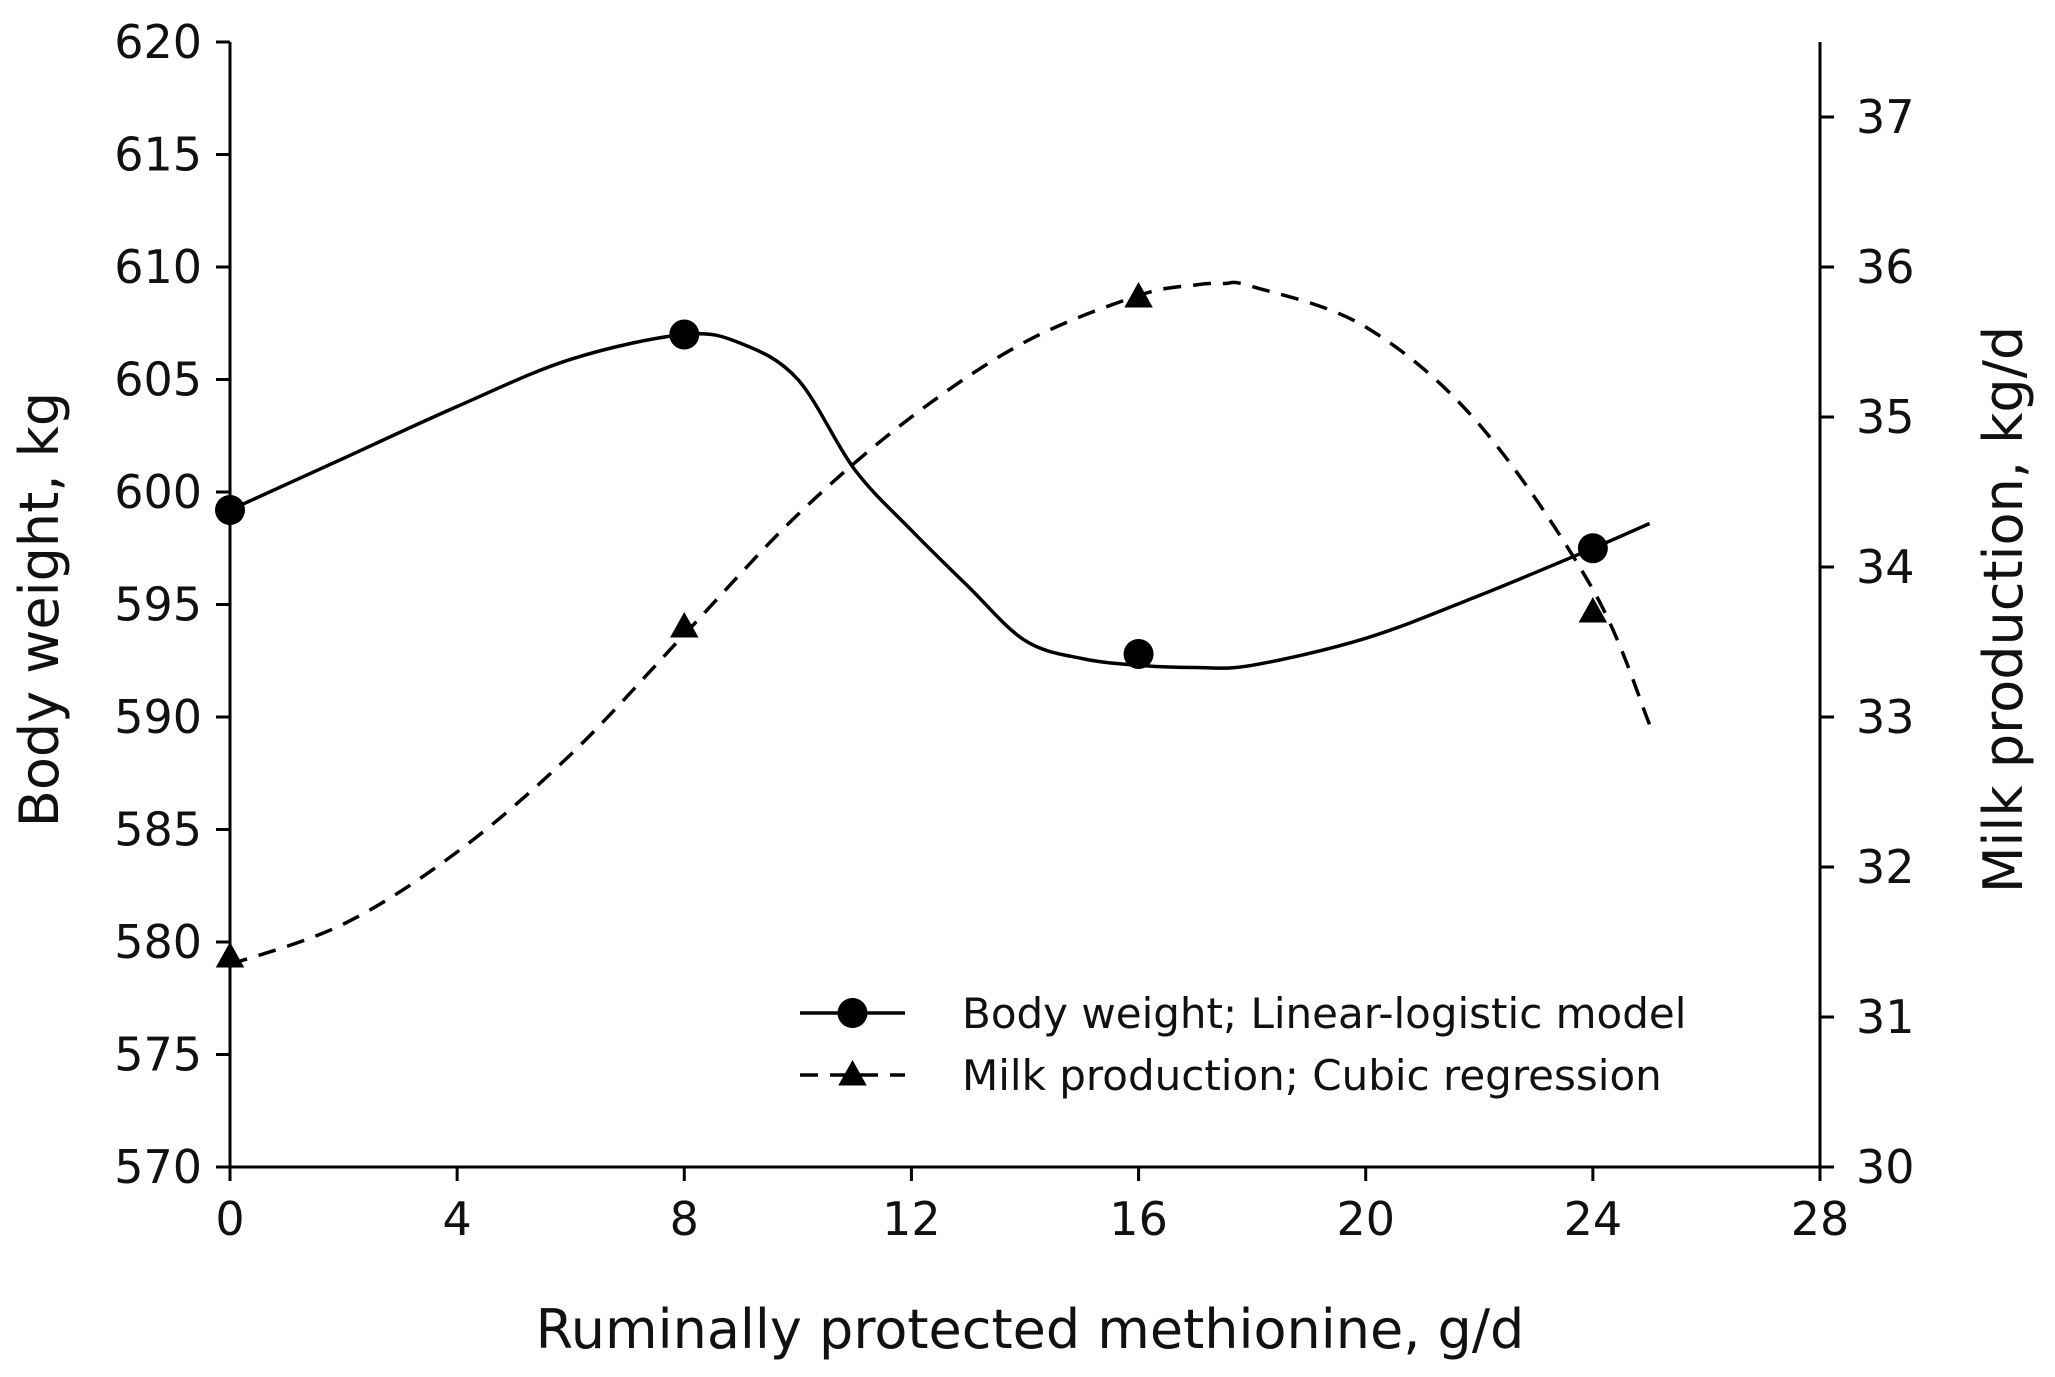 The image size is (2055, 1377). What do you see at coordinates (1138, 1219) in the screenshot?
I see `x-tick-label: 16` at bounding box center [1138, 1219].